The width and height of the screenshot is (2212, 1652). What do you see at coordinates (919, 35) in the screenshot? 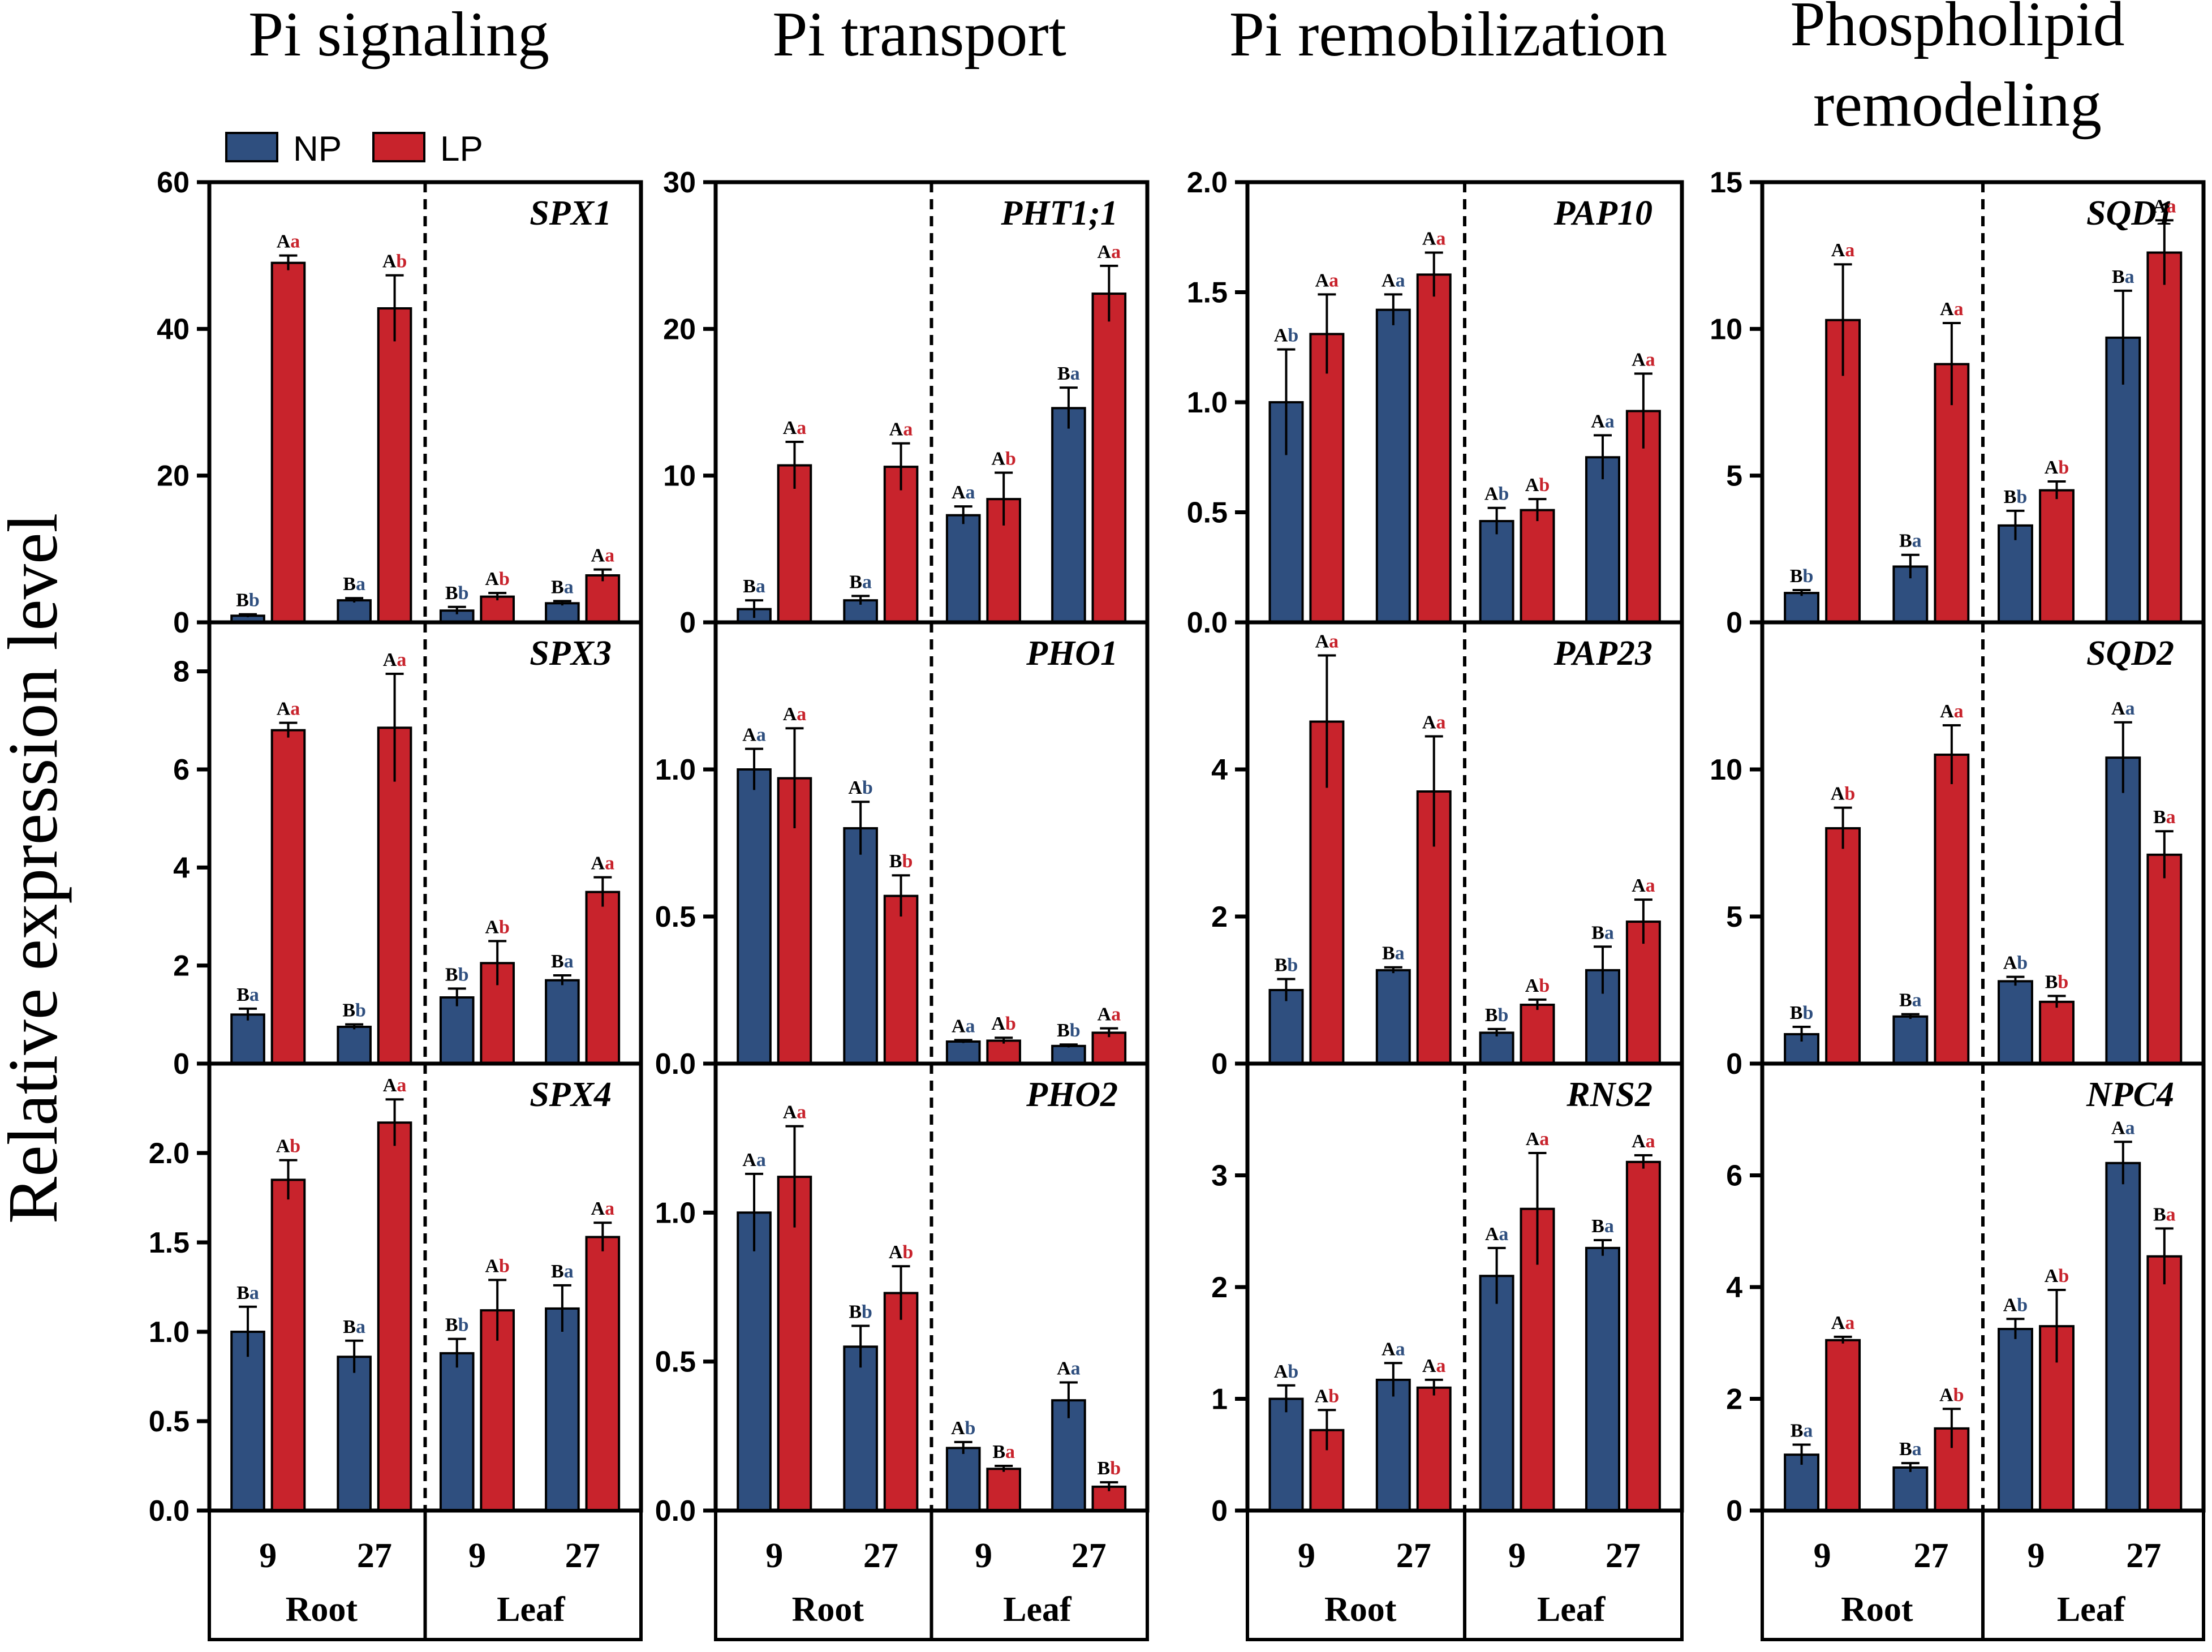
I see `column-title: Pi transport` at bounding box center [919, 35].